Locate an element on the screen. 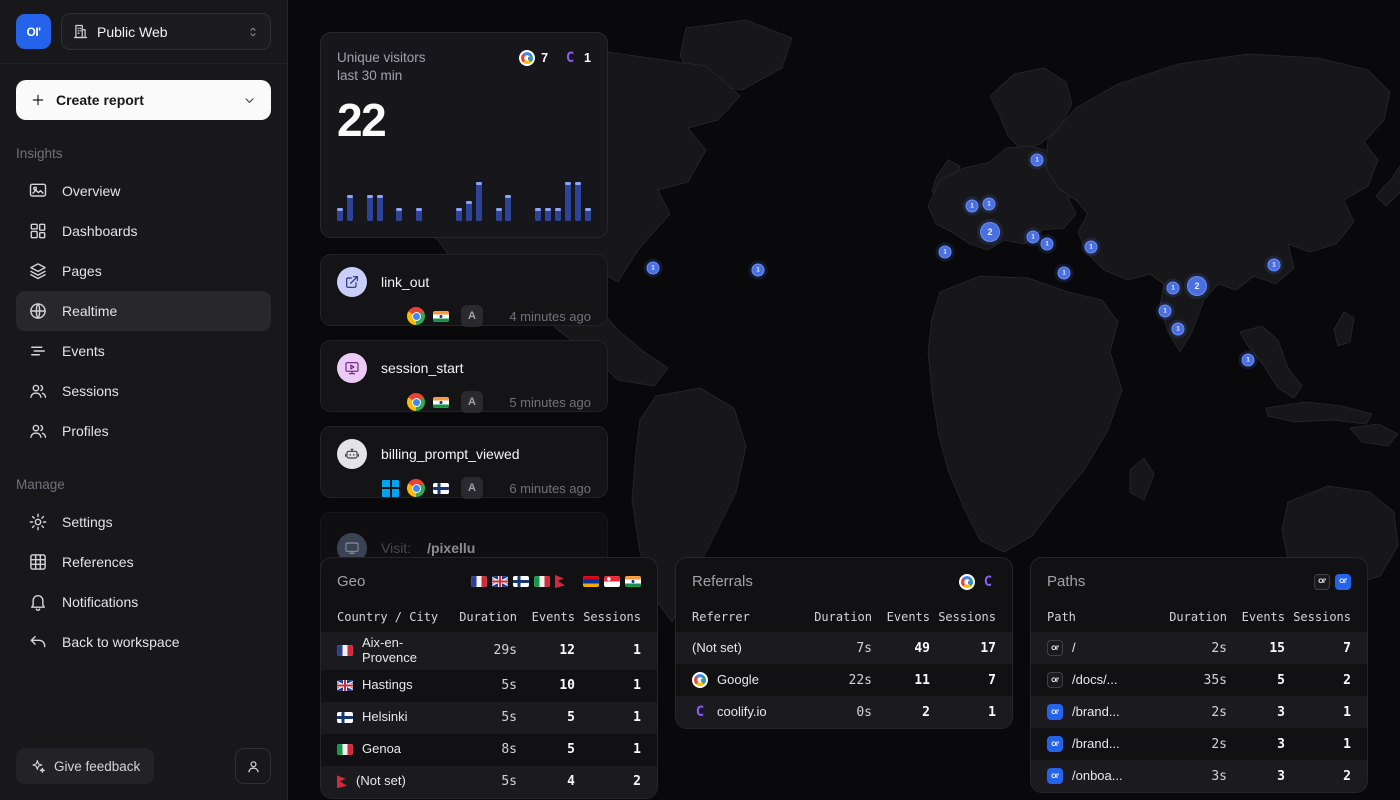 This screenshot has height=800, width=1400. profile-badge: A is located at coordinates (472, 316).